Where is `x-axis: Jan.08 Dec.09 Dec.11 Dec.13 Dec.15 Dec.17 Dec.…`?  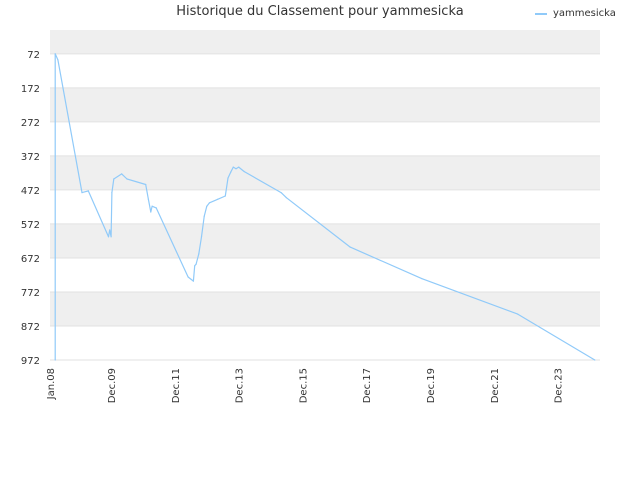
x-axis: Jan.08 Dec.09 Dec.11 Dec.13 Dec.15 Dec.17 Dec.… is located at coordinates (305, 385).